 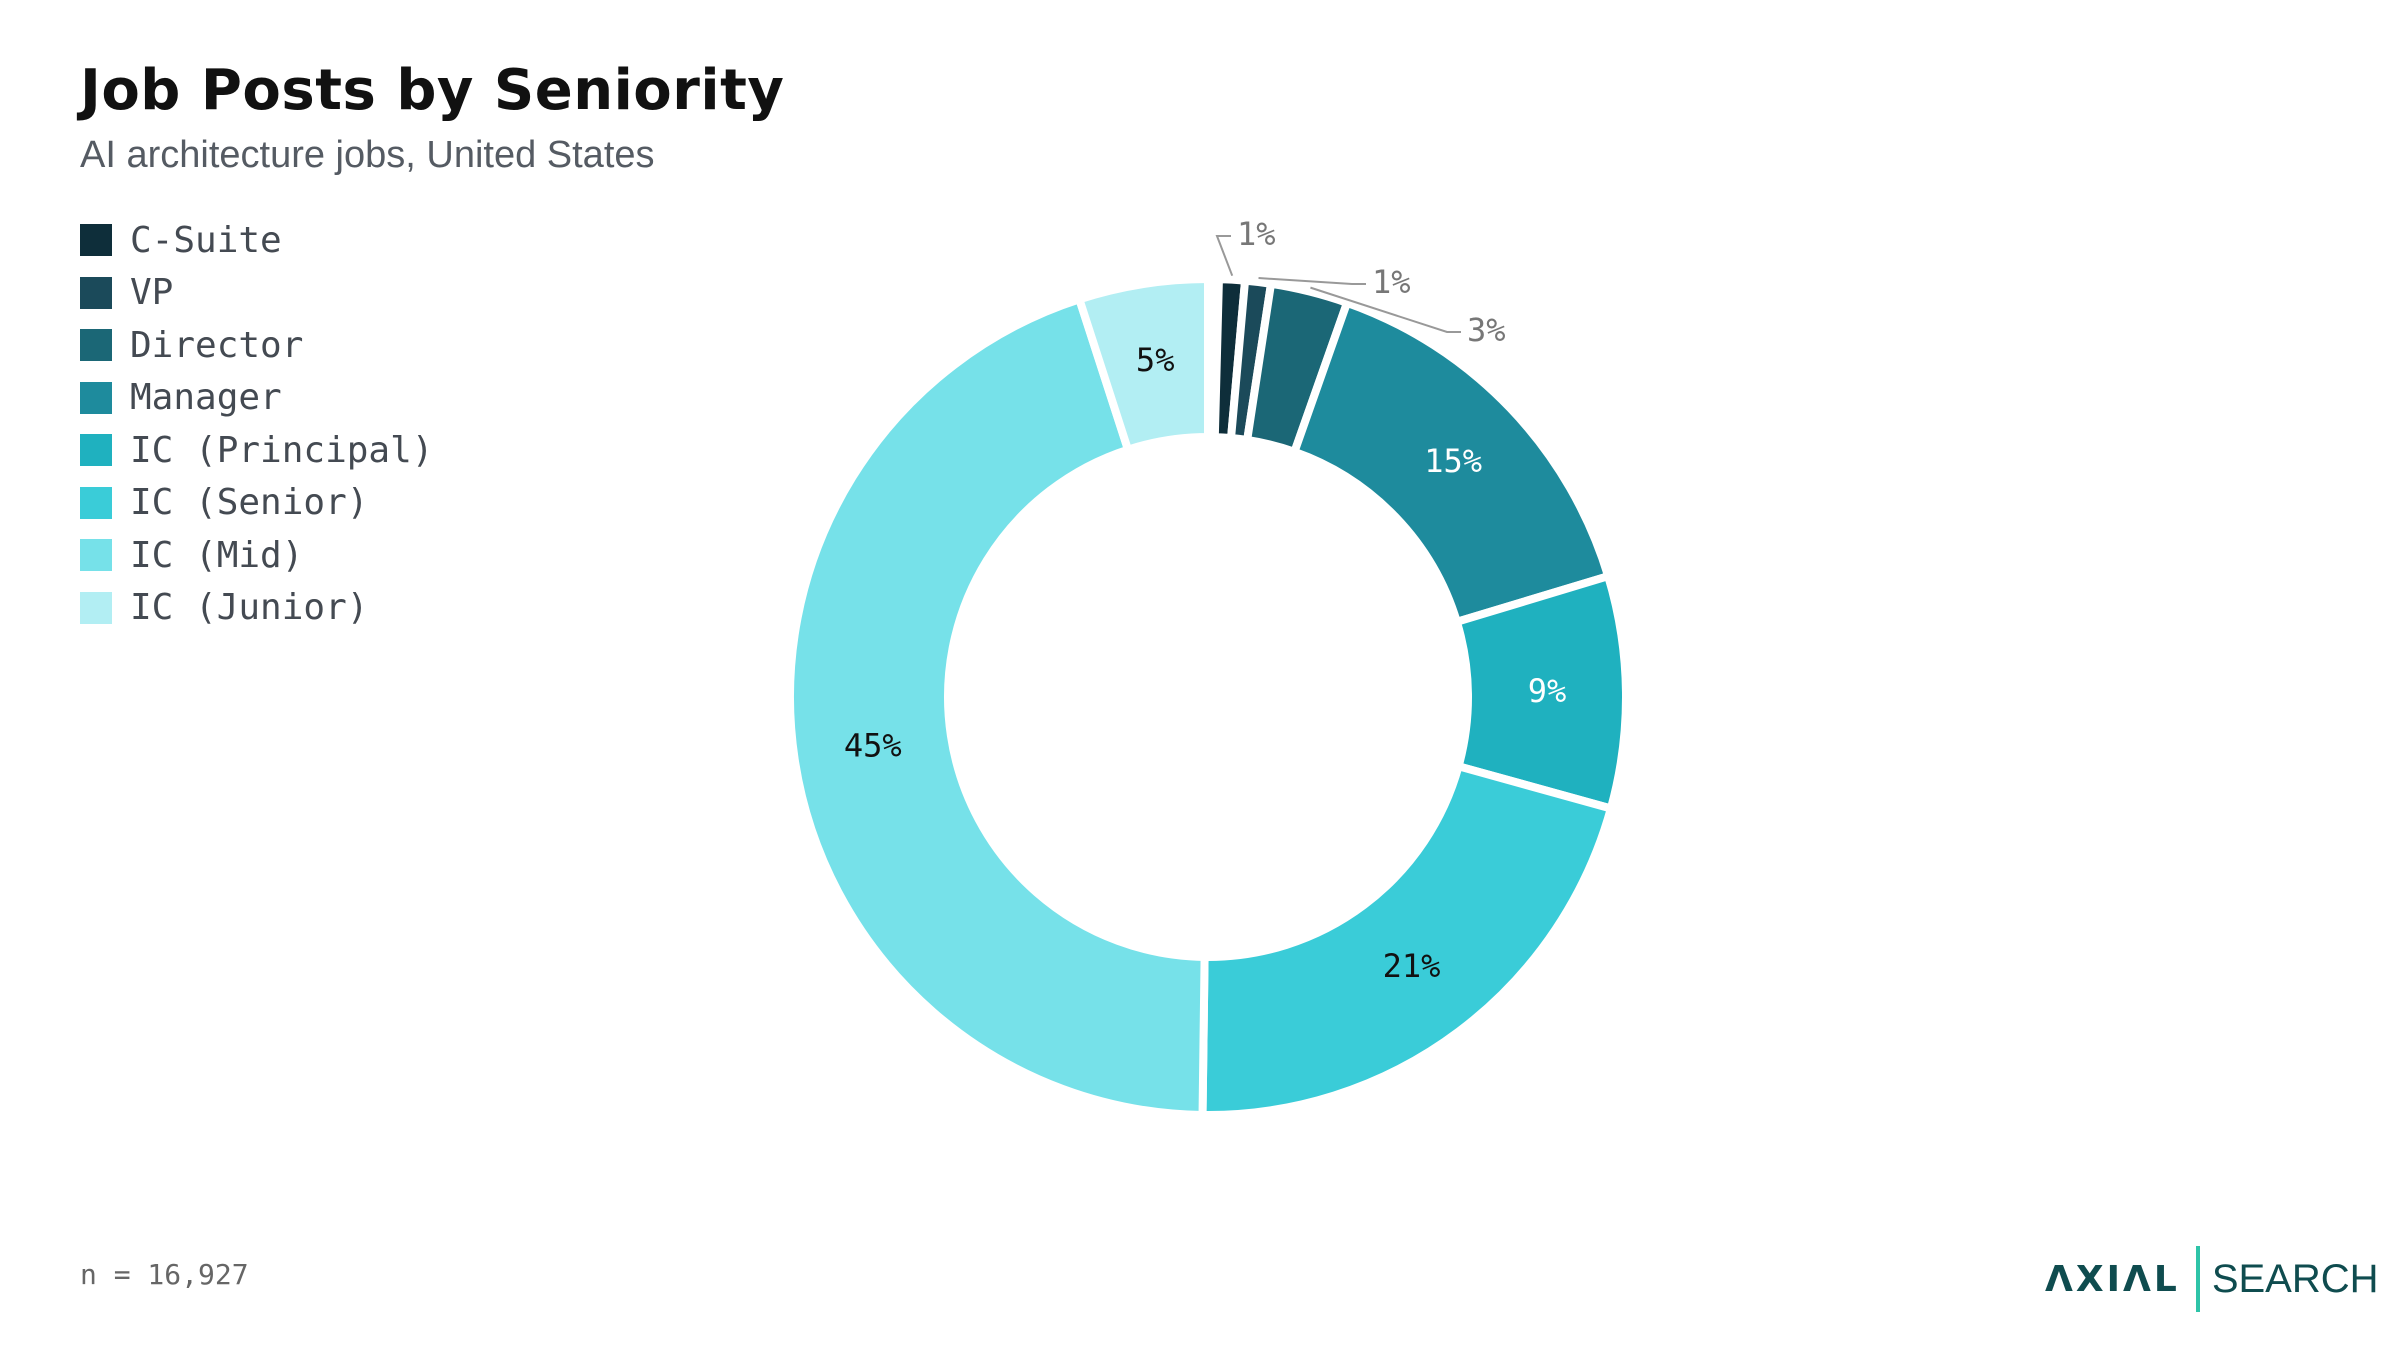 I want to click on legend-item: C-Suite, so click(x=256, y=240).